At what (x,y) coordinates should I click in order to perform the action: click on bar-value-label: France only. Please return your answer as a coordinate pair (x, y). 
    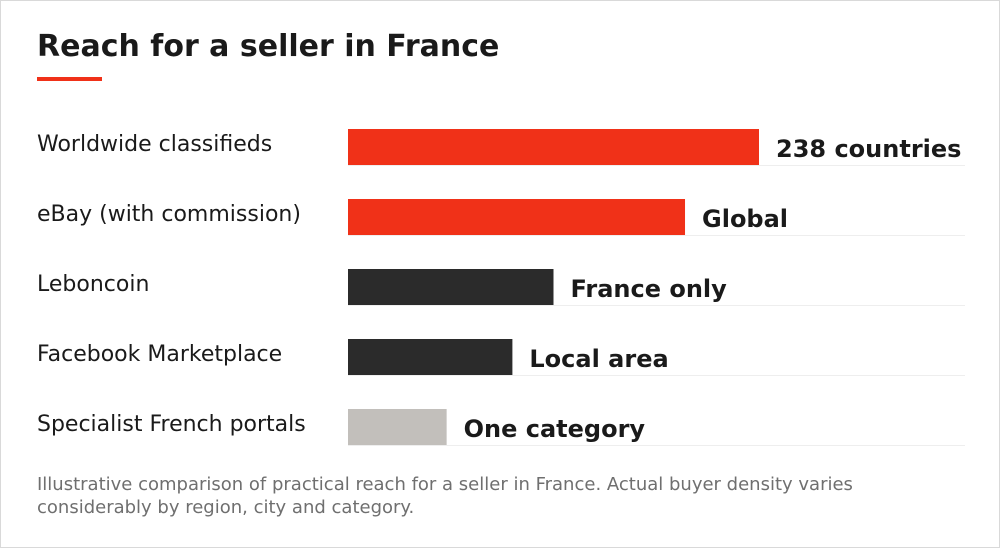
    Looking at the image, I should click on (649, 289).